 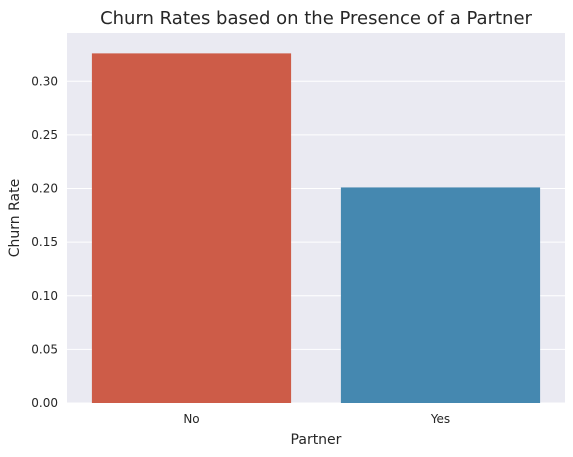 What do you see at coordinates (191, 419) in the screenshot?
I see `x-tick-label: No` at bounding box center [191, 419].